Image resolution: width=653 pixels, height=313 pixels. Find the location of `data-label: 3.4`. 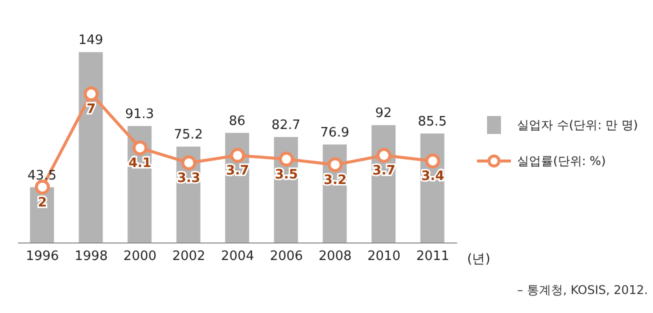

data-label: 3.4 is located at coordinates (432, 176).